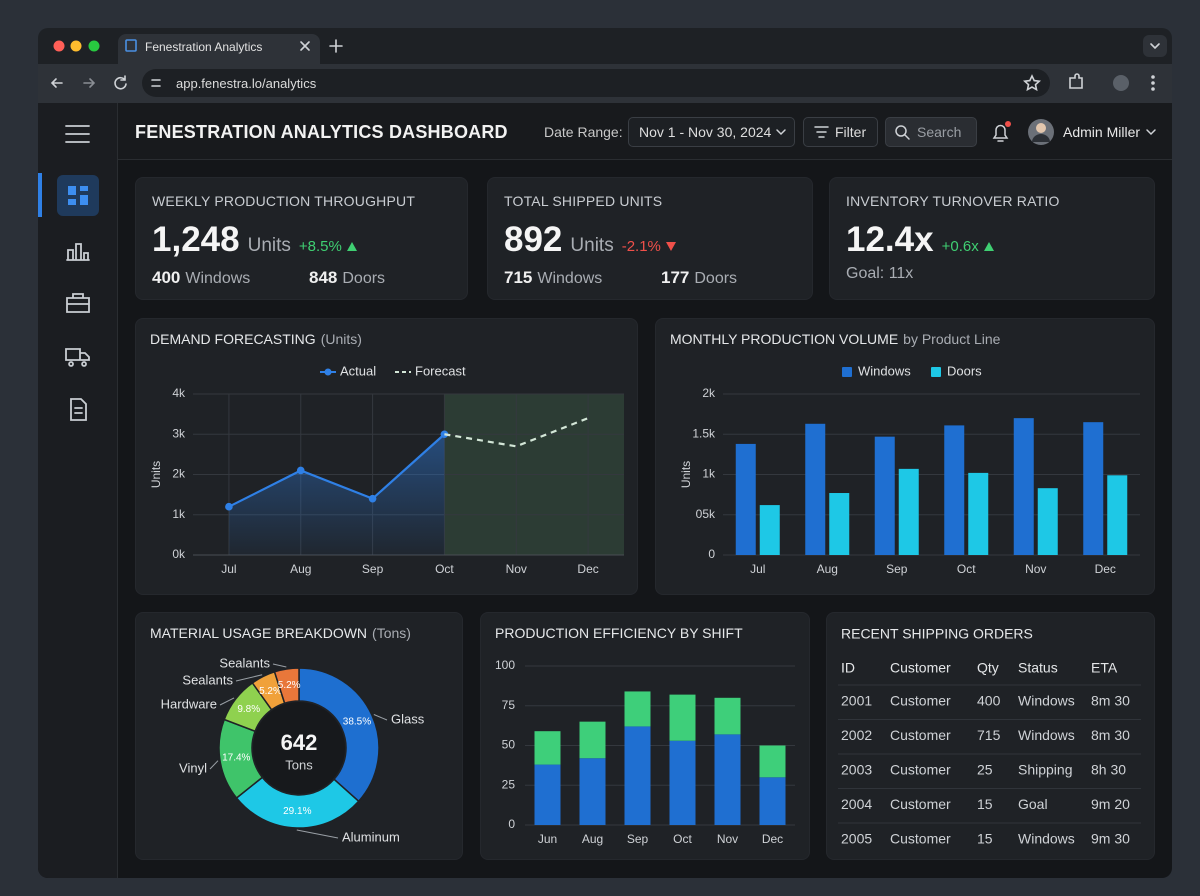 Image resolution: width=1200 pixels, height=896 pixels. Describe the element at coordinates (583, 132) in the screenshot. I see `date-range-label: Date Range:` at that location.